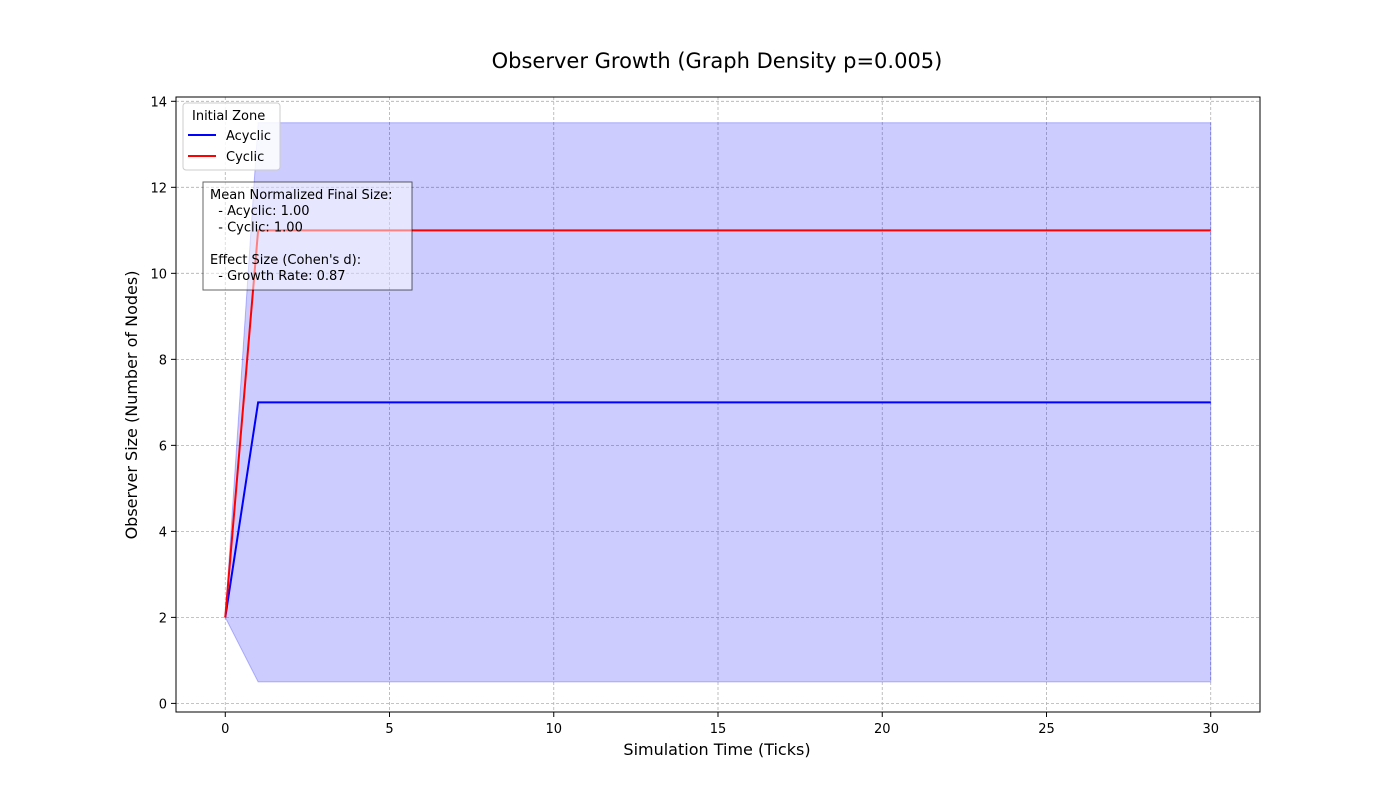 The height and width of the screenshot is (800, 1400). I want to click on annotation-frame, so click(307, 236).